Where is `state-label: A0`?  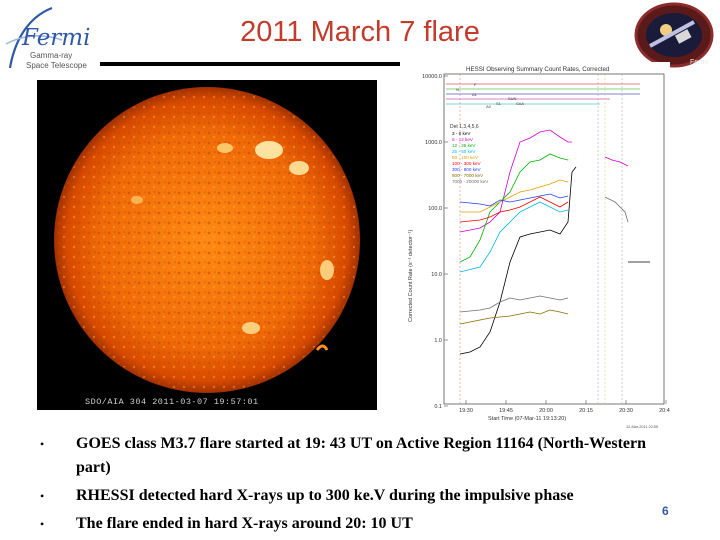
state-label: A0 is located at coordinates (489, 106).